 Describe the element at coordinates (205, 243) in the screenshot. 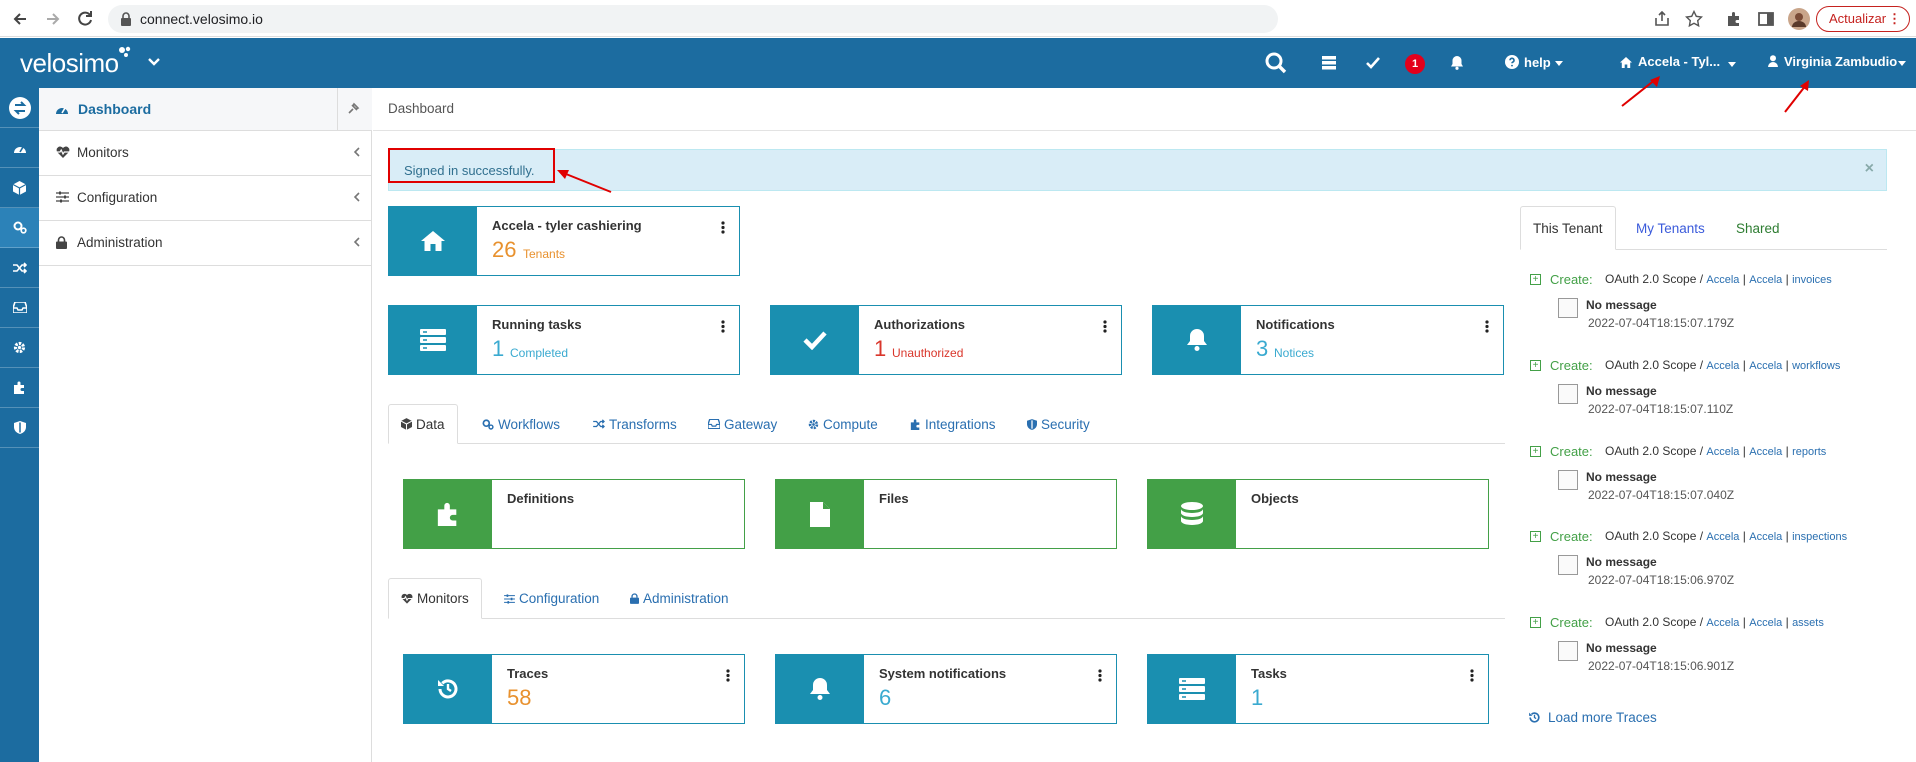

I see `sidebar-item-administration: Administration` at that location.